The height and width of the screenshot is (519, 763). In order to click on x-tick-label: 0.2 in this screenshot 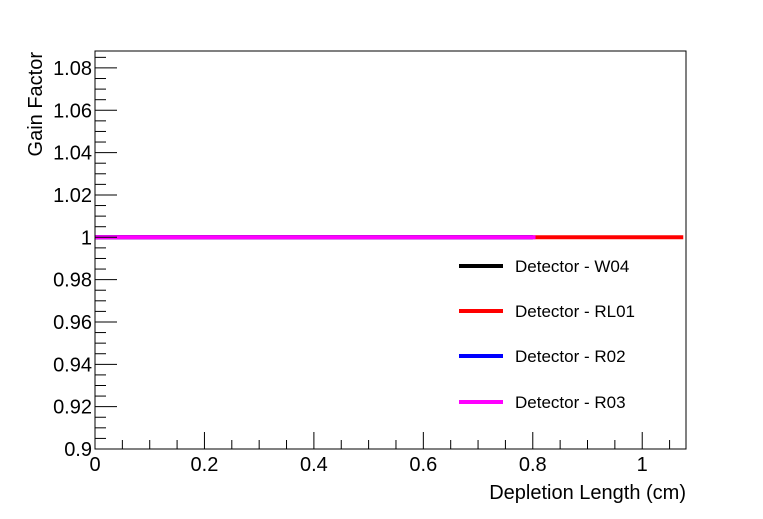, I will do `click(205, 465)`.